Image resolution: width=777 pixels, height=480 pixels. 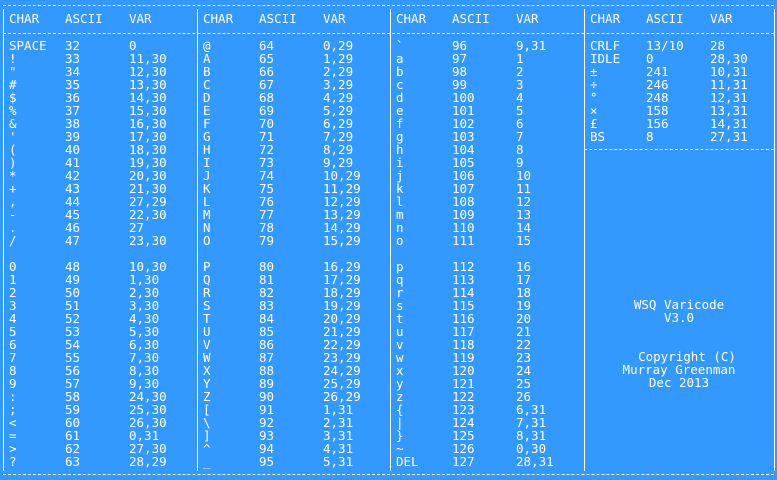 I want to click on ascii-cell: 37, so click(x=73, y=110).